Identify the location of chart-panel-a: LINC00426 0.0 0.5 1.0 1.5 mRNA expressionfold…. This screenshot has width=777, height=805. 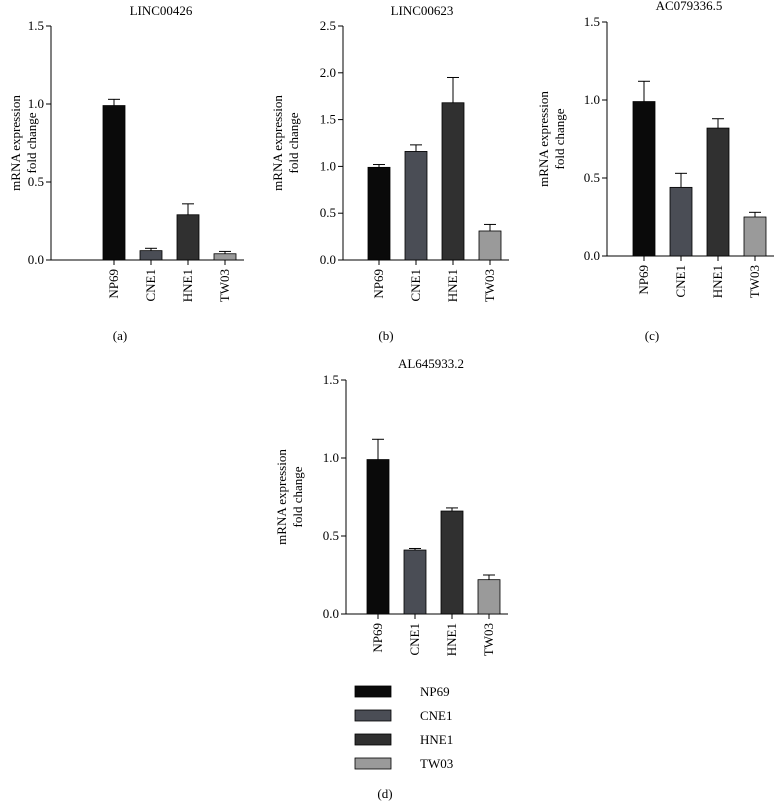
(126, 173).